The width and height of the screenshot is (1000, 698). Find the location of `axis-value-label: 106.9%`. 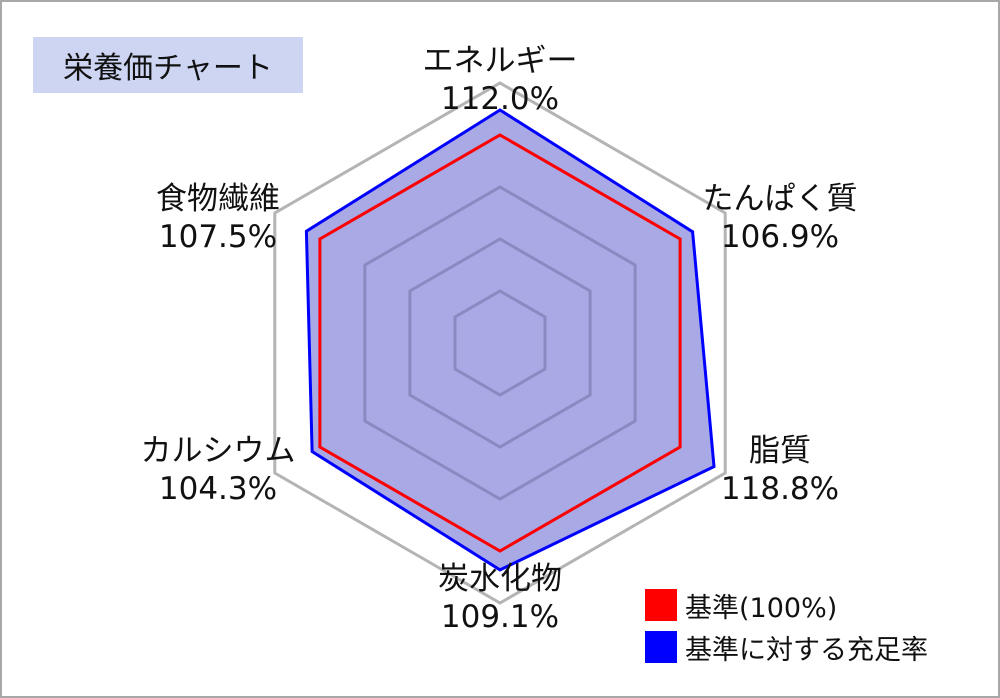

axis-value-label: 106.9% is located at coordinates (780, 237).